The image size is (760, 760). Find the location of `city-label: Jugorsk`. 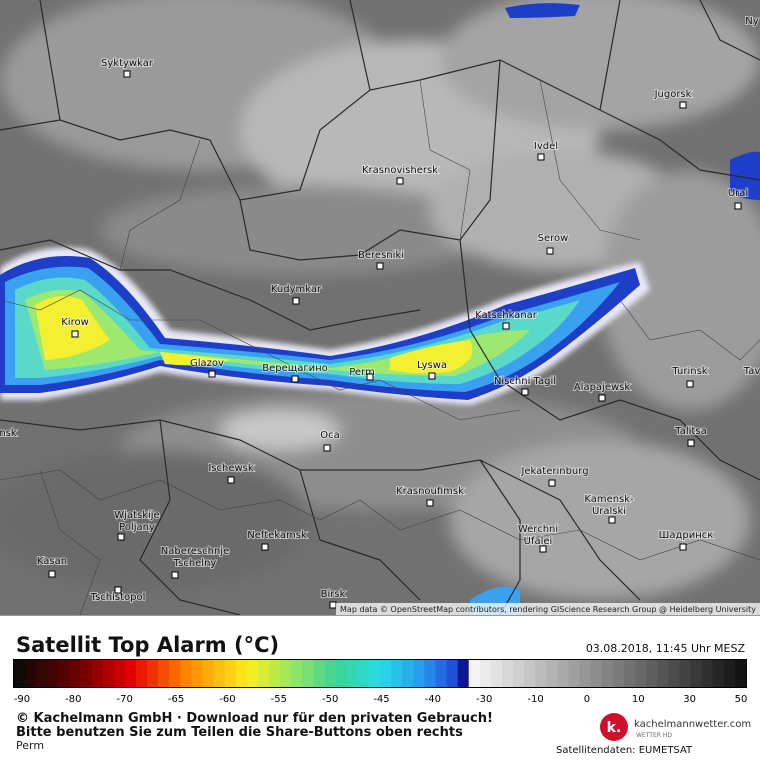

city-label: Jugorsk is located at coordinates (673, 94).